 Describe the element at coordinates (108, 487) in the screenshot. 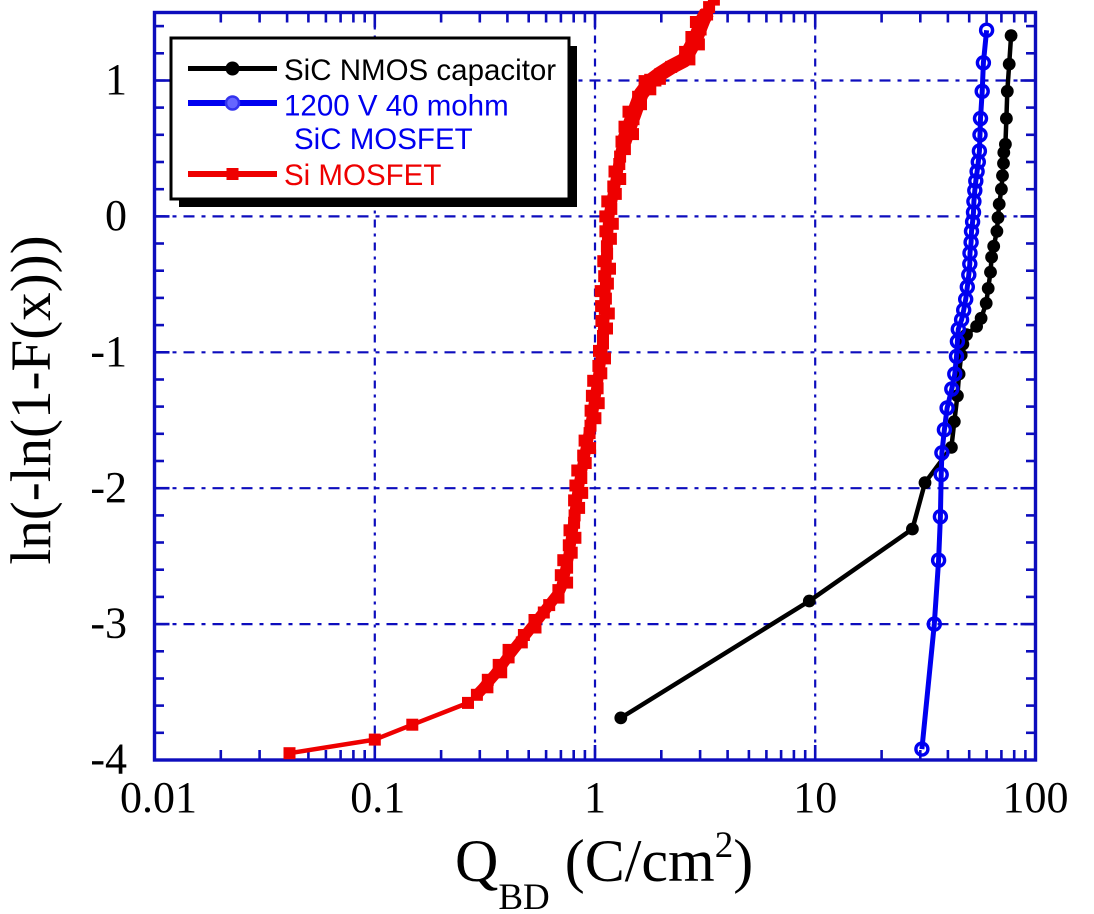

I see `svg-text: -2` at that location.